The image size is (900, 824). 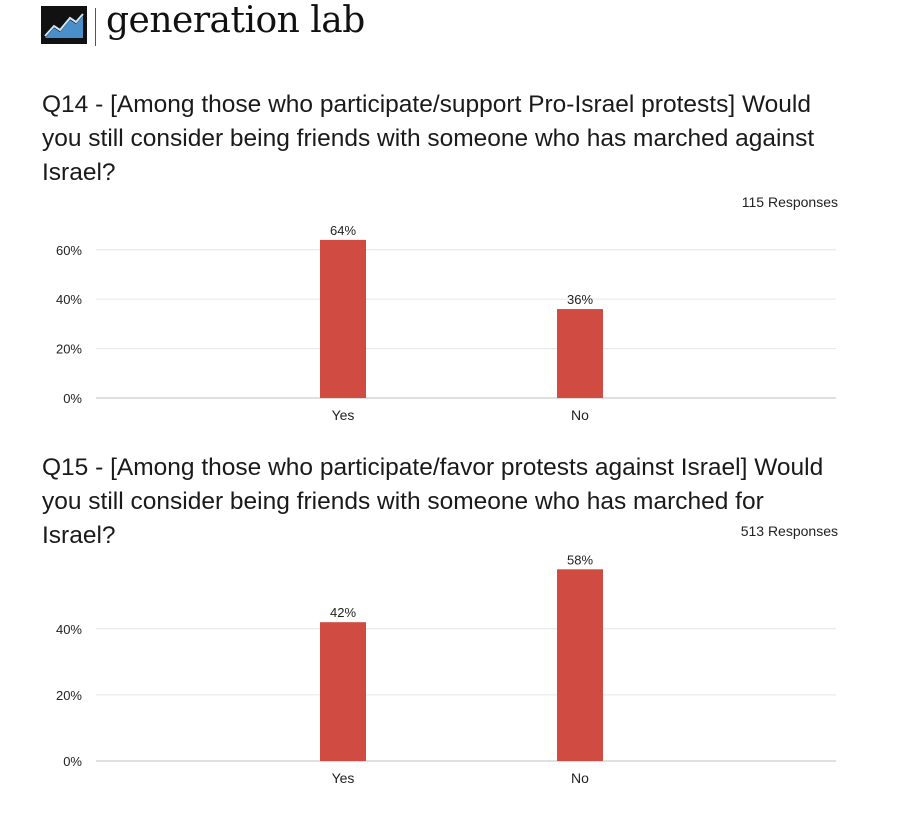 I want to click on chart-1-responses: 115 Responses, so click(x=789, y=202).